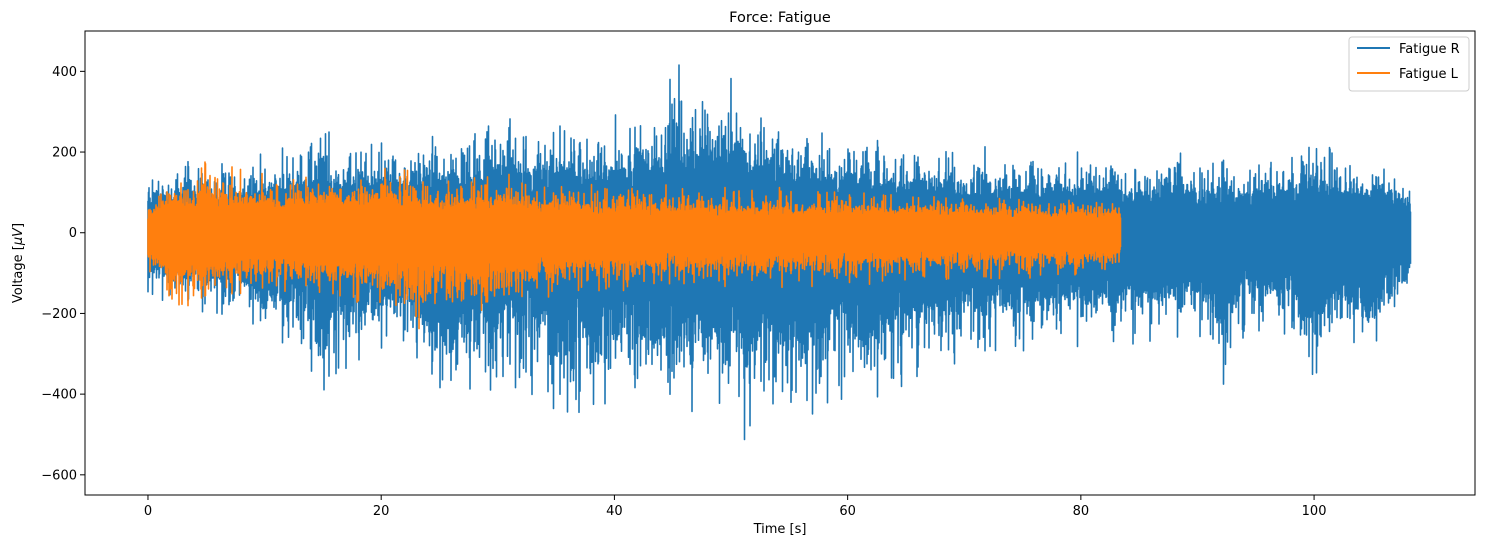 The image size is (1486, 549). What do you see at coordinates (148, 511) in the screenshot?
I see `x-tick-label: 0` at bounding box center [148, 511].